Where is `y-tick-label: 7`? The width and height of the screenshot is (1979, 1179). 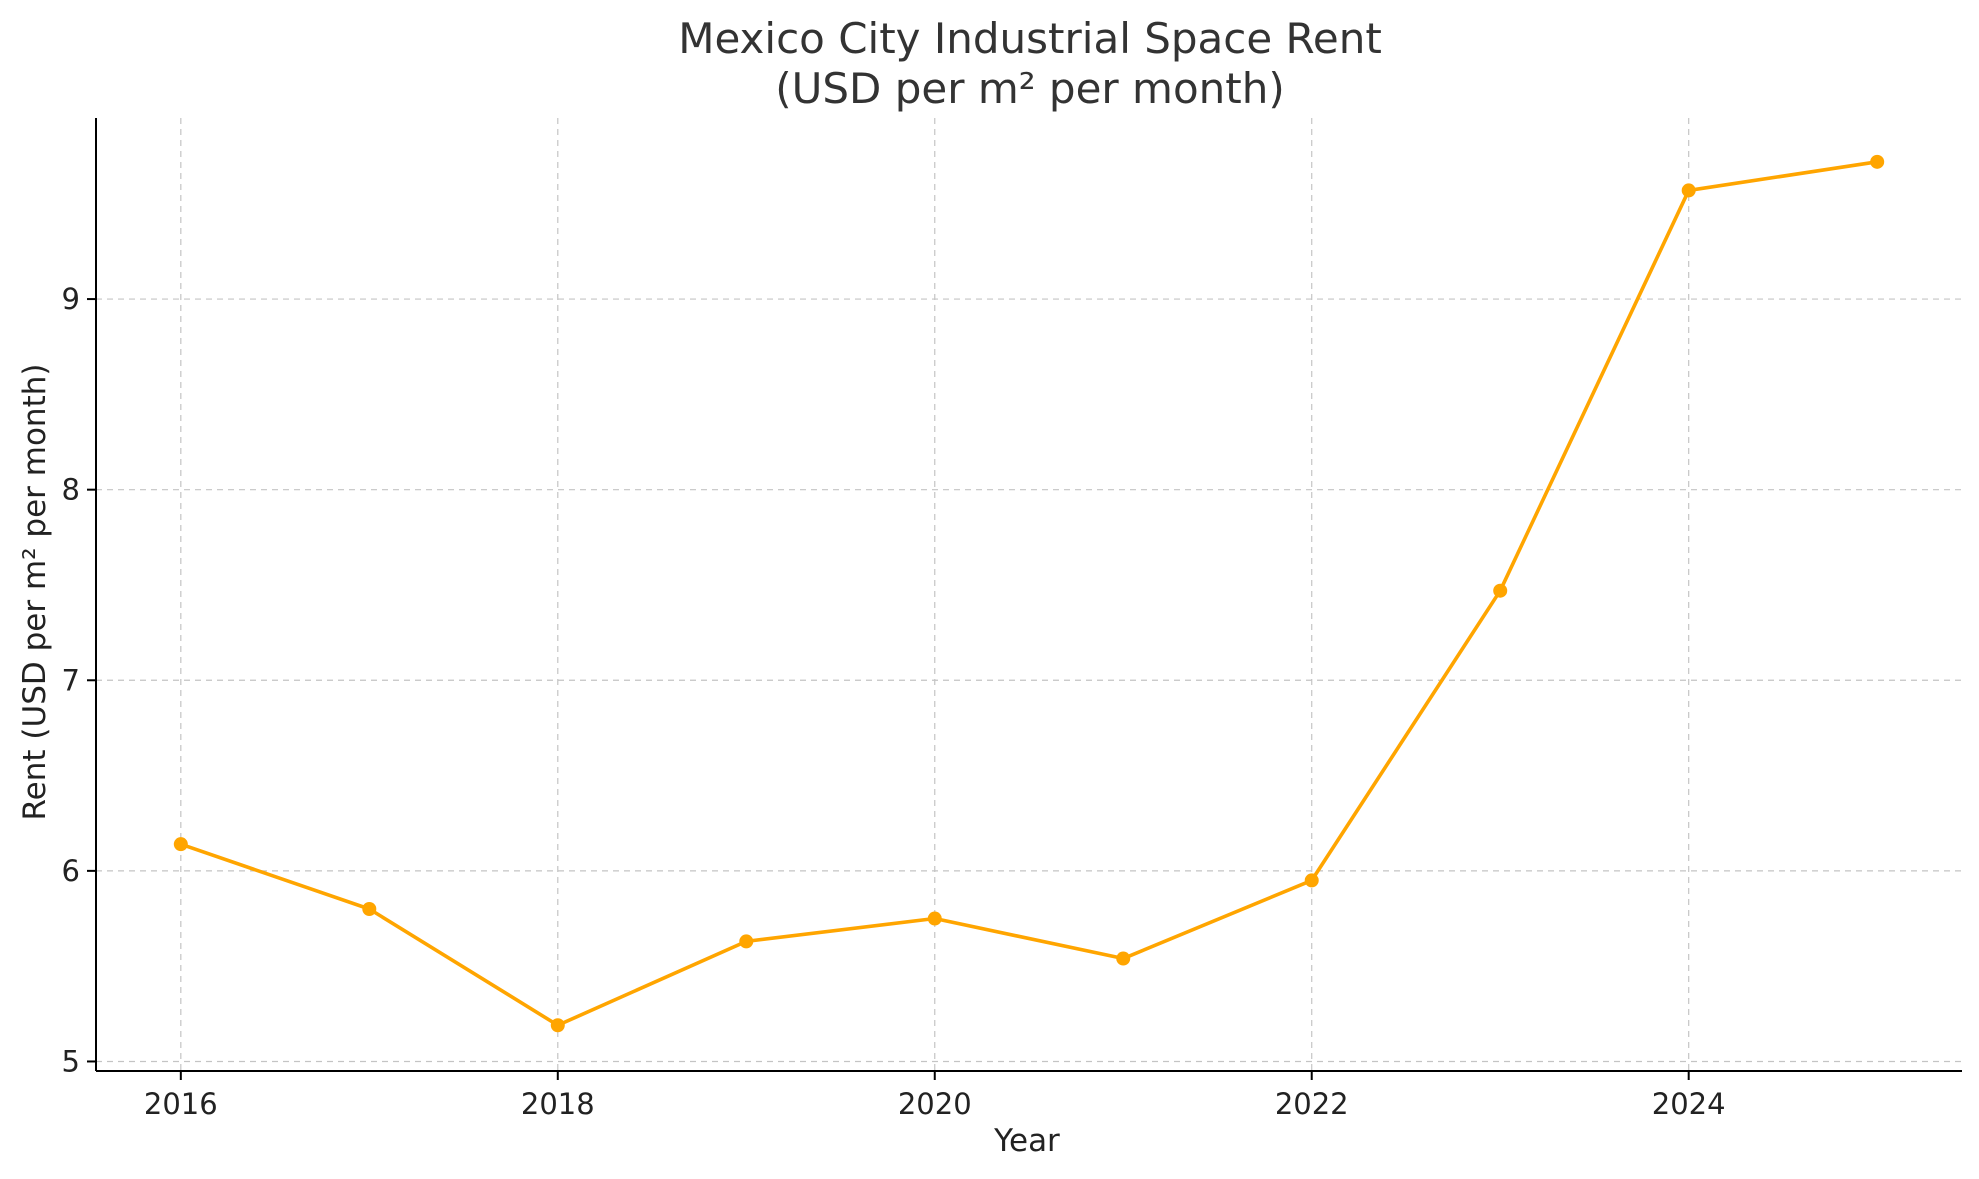
y-tick-label: 7 is located at coordinates (71, 680).